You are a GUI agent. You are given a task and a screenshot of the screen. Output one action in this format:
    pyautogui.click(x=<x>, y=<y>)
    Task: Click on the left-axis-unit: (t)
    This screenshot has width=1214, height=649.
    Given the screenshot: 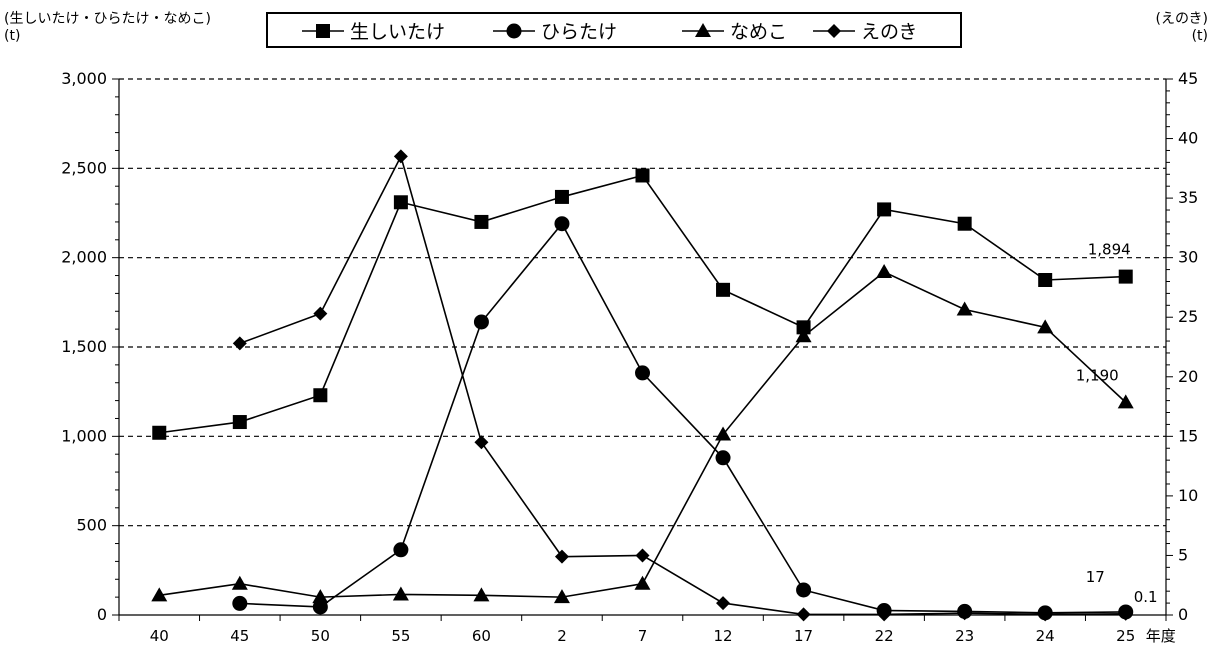 What is the action you would take?
    pyautogui.click(x=12, y=36)
    